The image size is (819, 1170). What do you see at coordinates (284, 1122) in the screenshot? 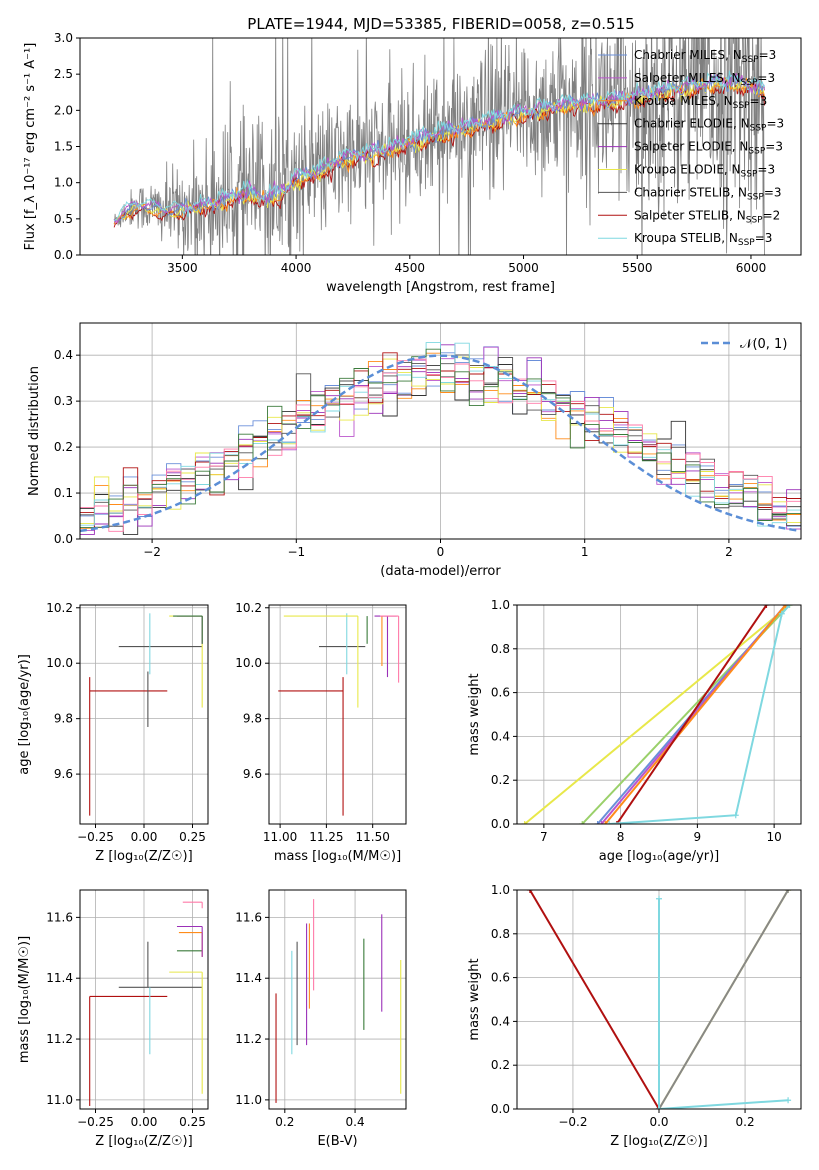
I see `x-tick-label: 0.2` at bounding box center [284, 1122].